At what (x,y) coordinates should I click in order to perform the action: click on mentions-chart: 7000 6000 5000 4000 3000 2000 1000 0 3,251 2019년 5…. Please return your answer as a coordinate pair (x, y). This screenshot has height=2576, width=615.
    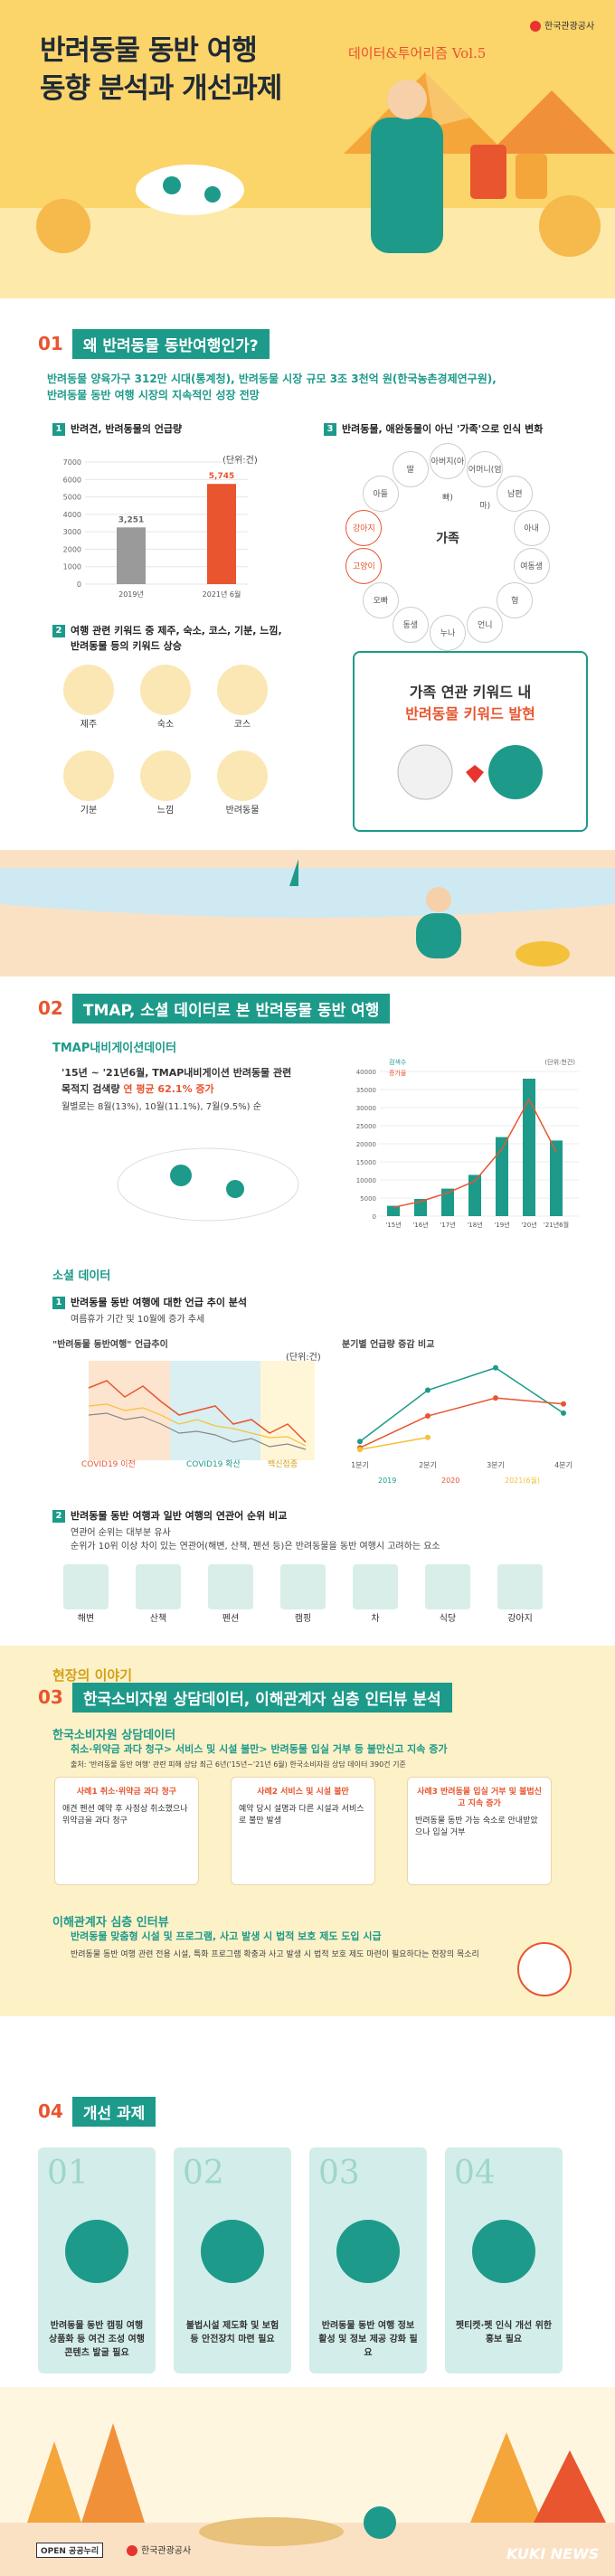
    Looking at the image, I should click on (155, 528).